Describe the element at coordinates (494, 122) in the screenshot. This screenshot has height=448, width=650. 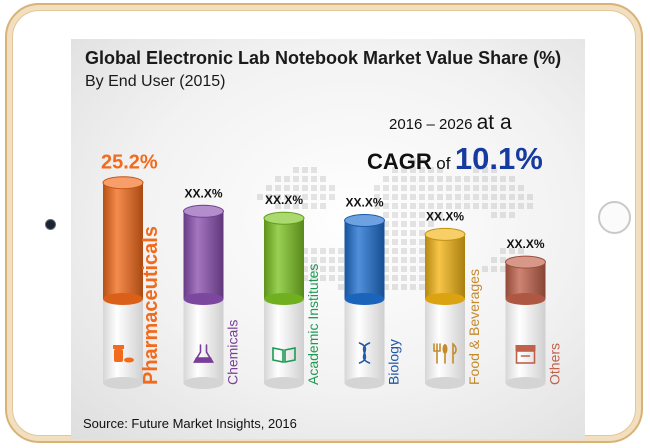
I see `forecast-period-suffix: at a` at that location.